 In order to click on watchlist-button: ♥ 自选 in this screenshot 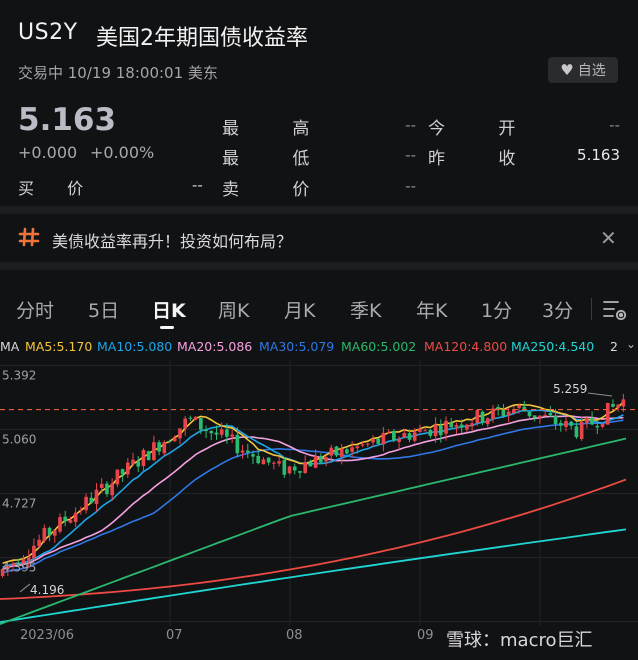, I will do `click(583, 70)`.